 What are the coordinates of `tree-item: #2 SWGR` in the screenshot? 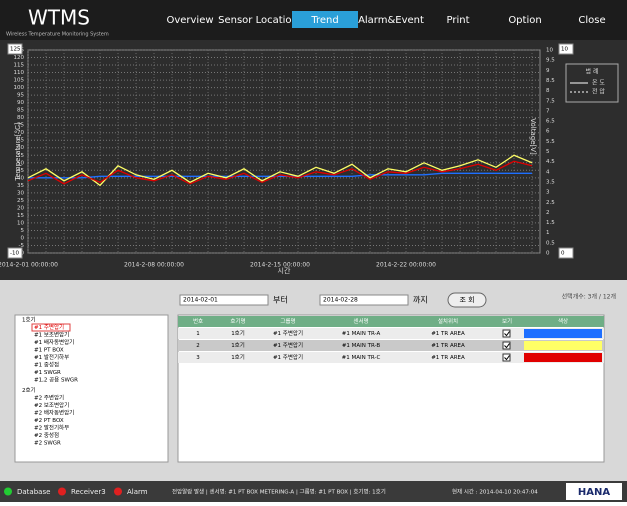 It's located at (47, 444).